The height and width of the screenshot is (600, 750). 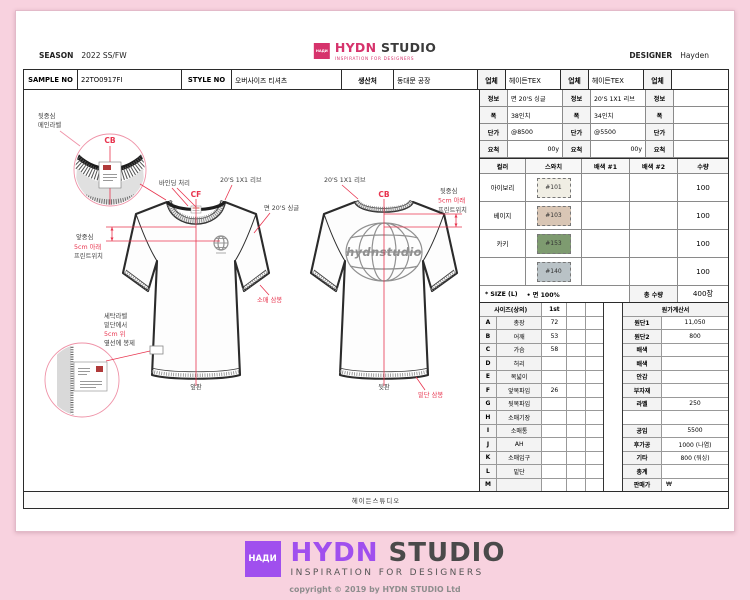 What do you see at coordinates (555, 309) in the screenshot?
I see `size-col-header: 1st` at bounding box center [555, 309].